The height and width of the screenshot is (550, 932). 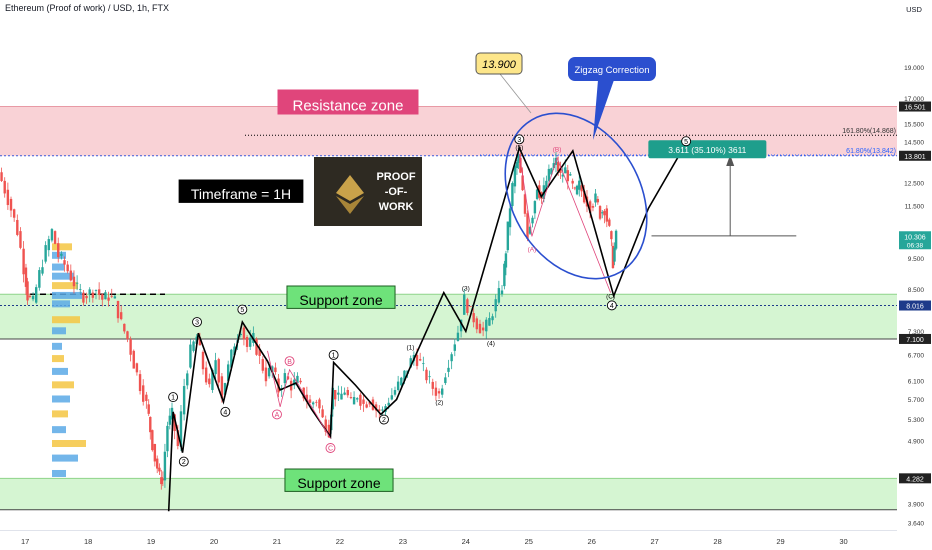 What do you see at coordinates (87, 8) in the screenshot?
I see `chart-title: Ethereum (Proof of work) / USD, 1h, FTX` at bounding box center [87, 8].